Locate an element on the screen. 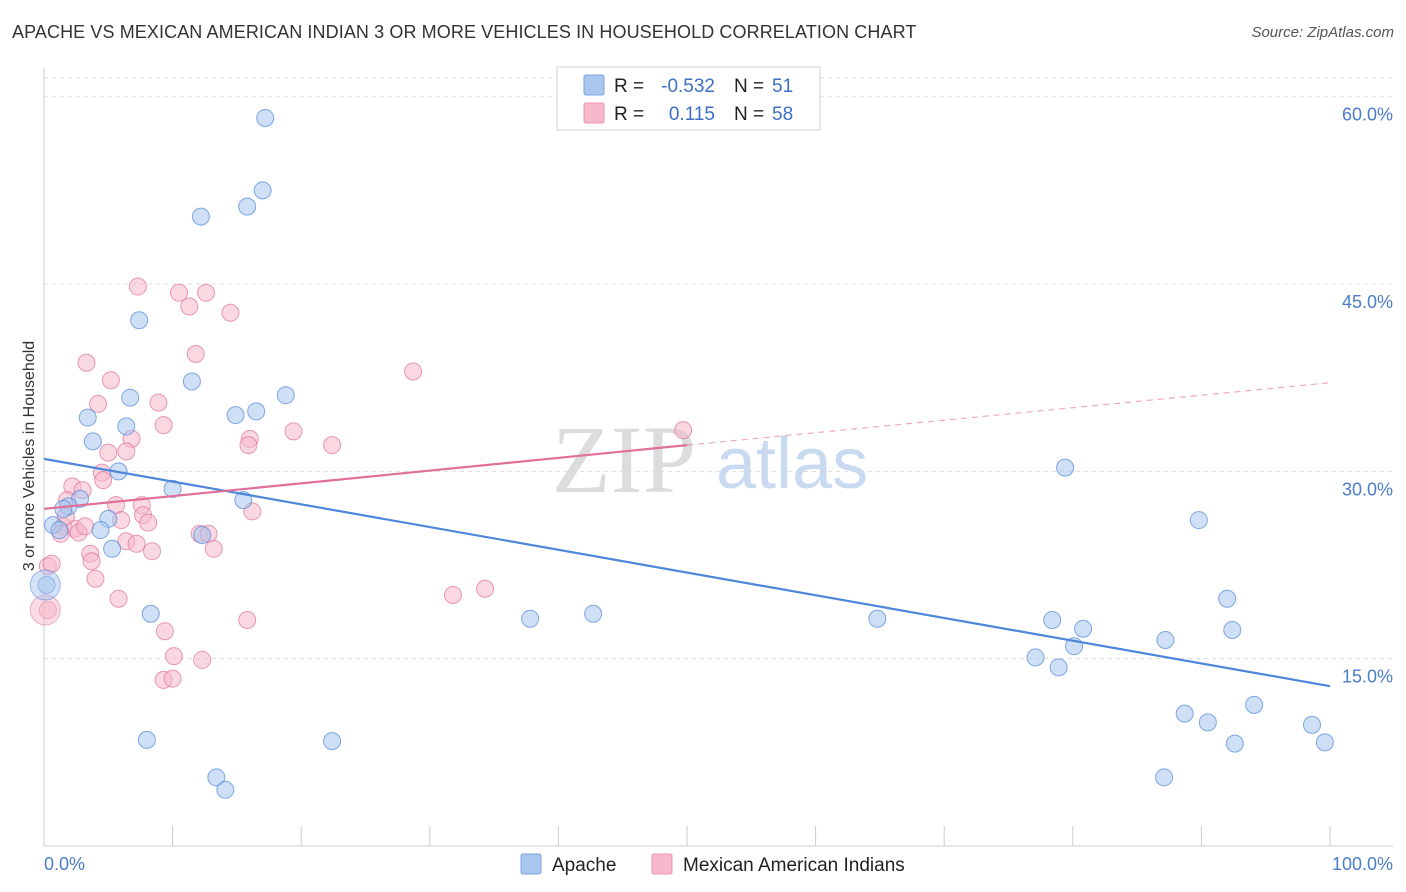 The height and width of the screenshot is (892, 1406). trend-line-mexican-extrapolated is located at coordinates (1008, 414).